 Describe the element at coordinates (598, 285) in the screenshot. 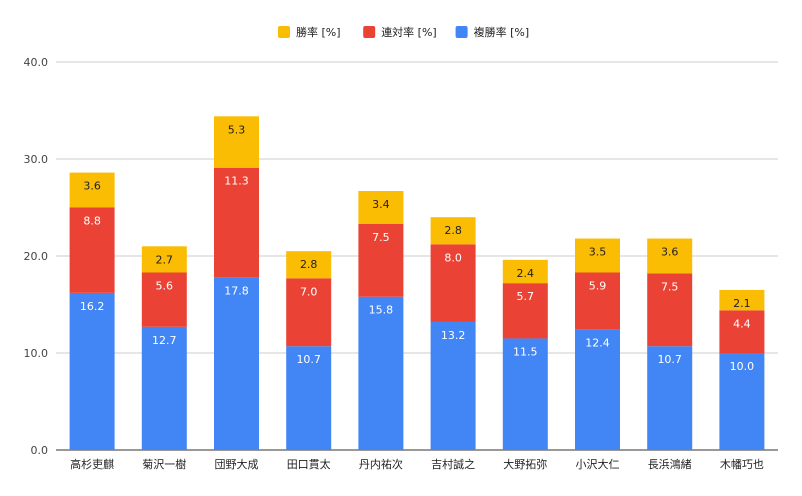

I see `data-label: 5.9` at that location.